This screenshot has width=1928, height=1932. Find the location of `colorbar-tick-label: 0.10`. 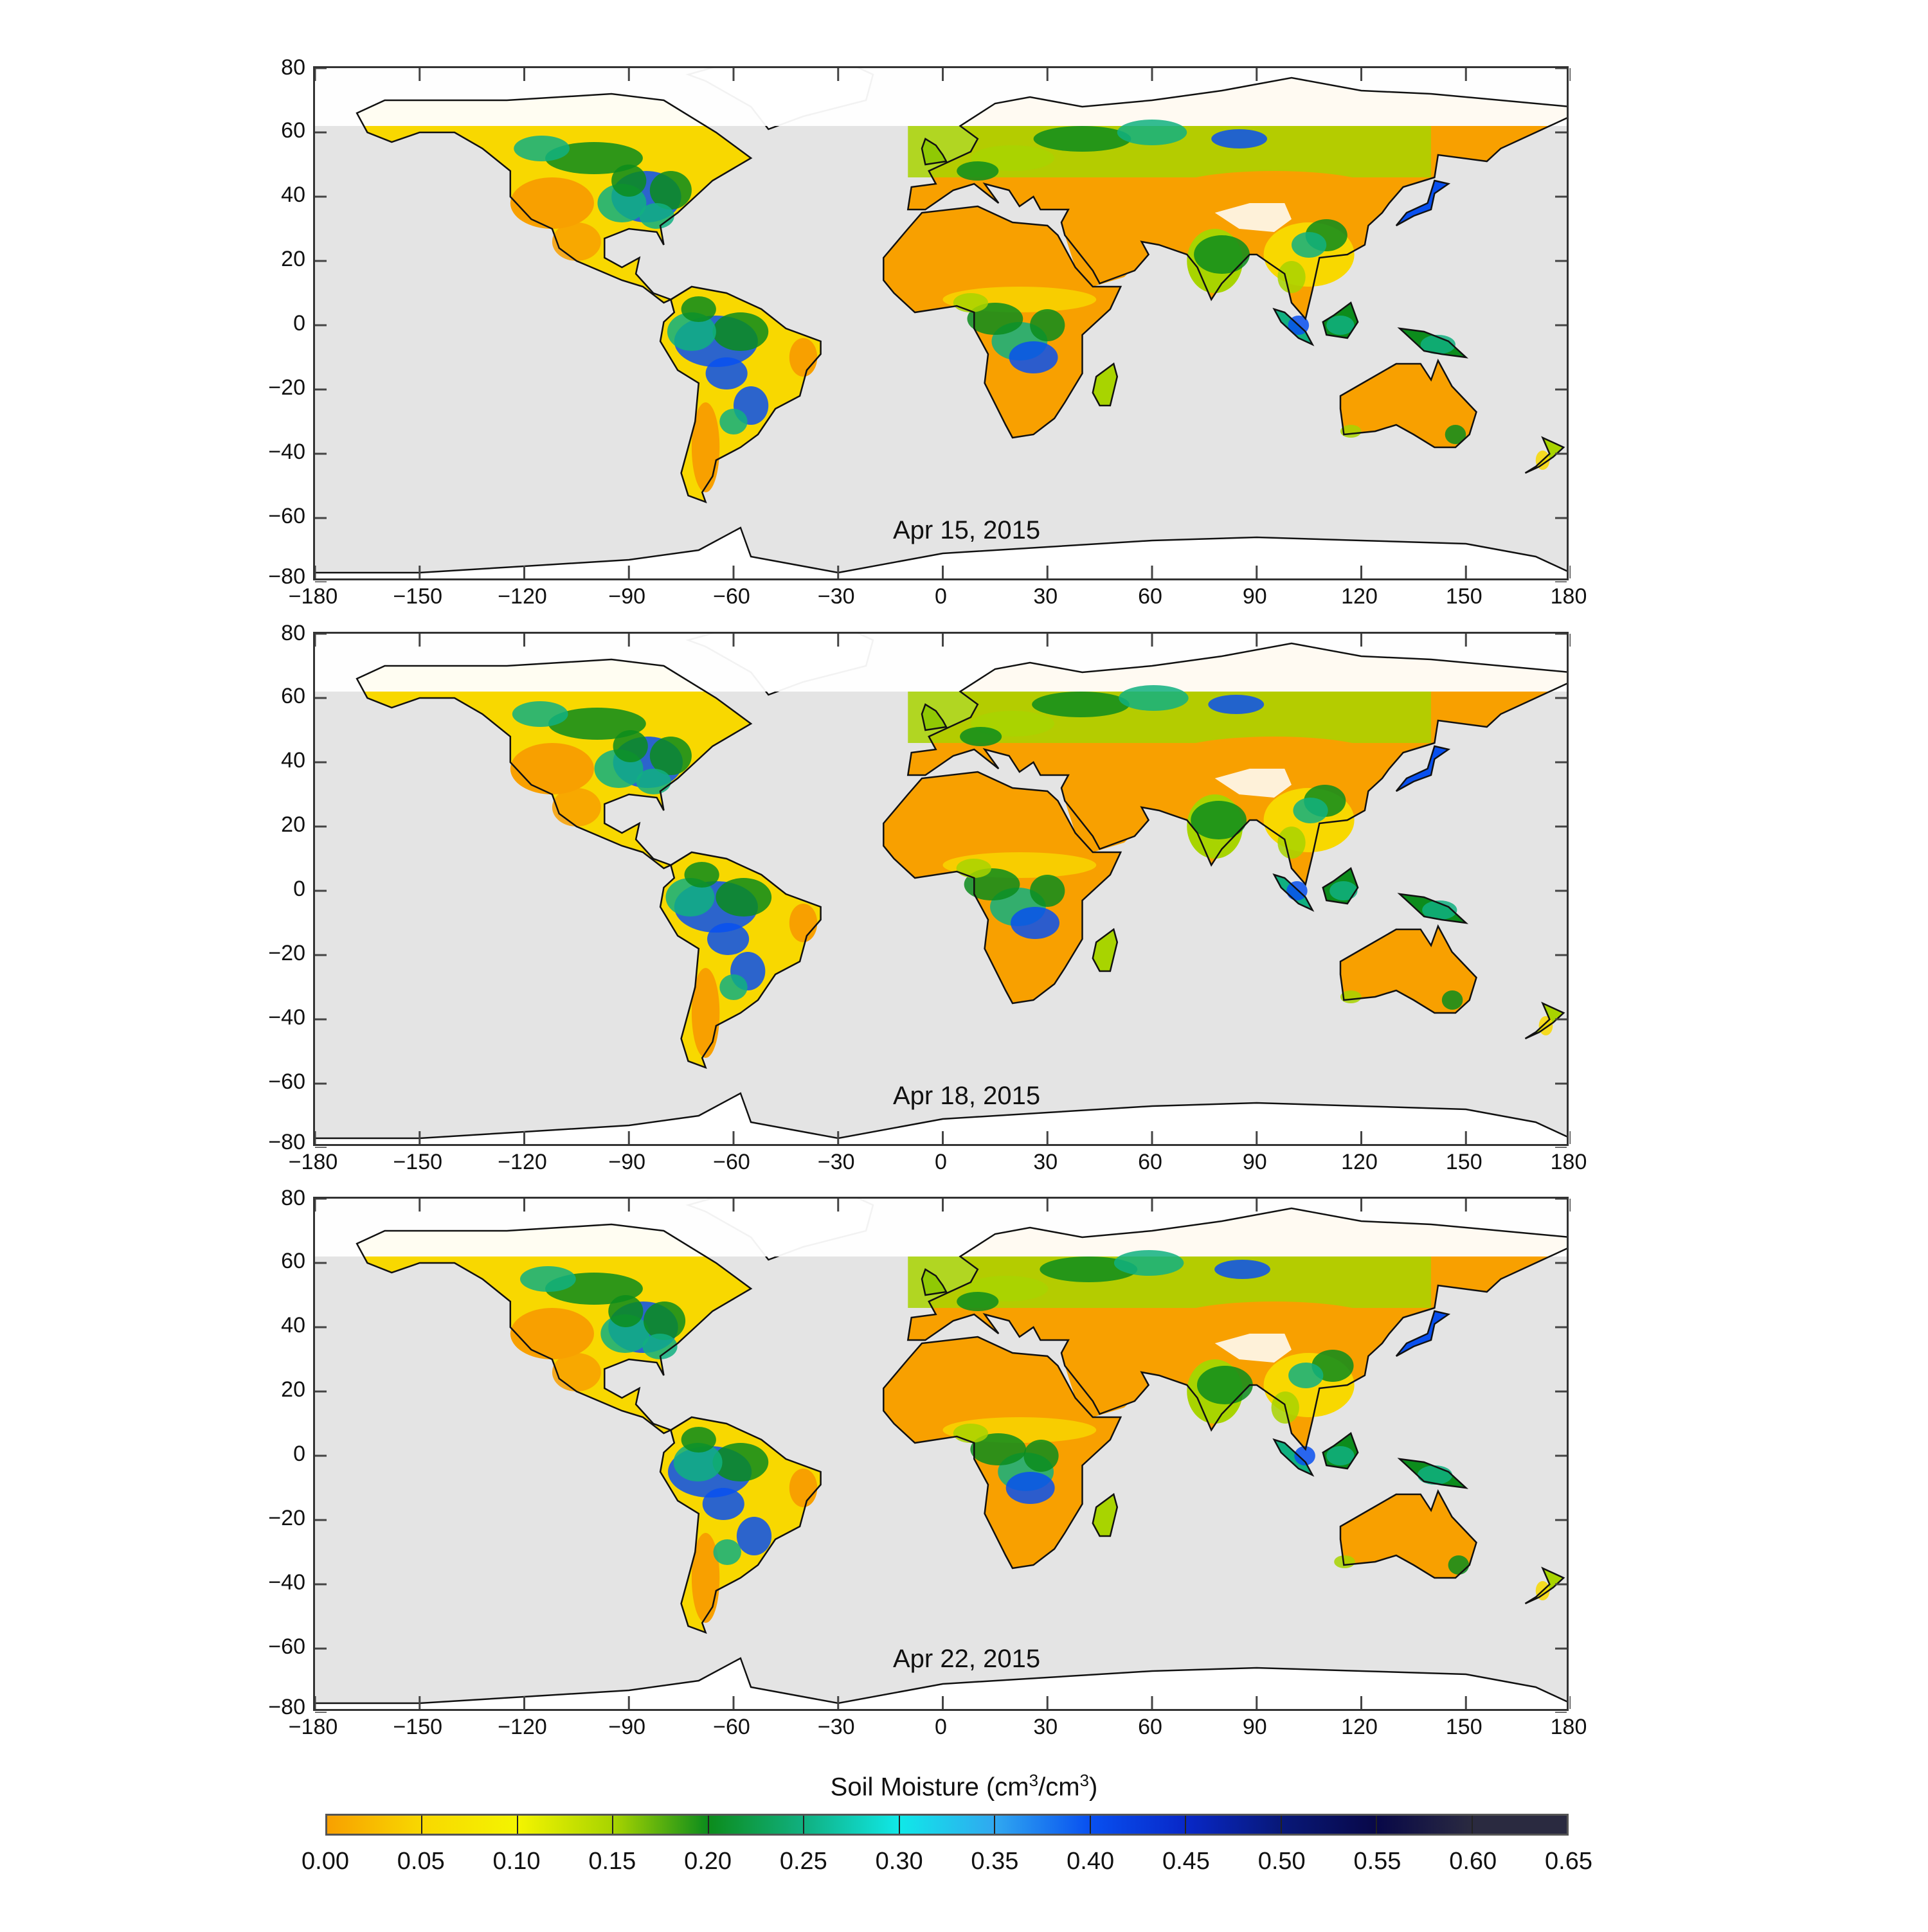

colorbar-tick-label: 0.10 is located at coordinates (516, 1861).